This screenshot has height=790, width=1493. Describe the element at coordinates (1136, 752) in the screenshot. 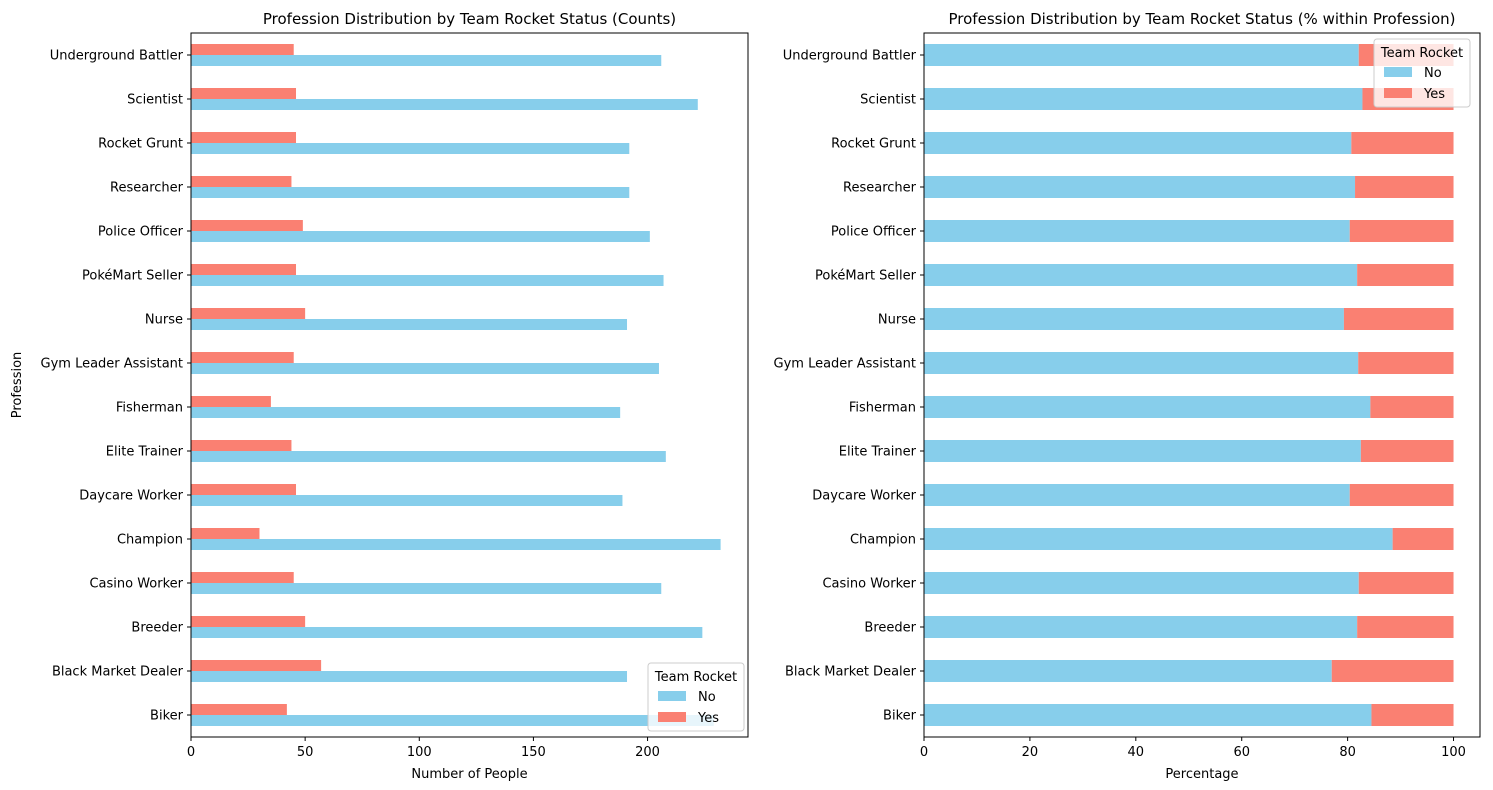

I see `x-tick-label: 40` at that location.